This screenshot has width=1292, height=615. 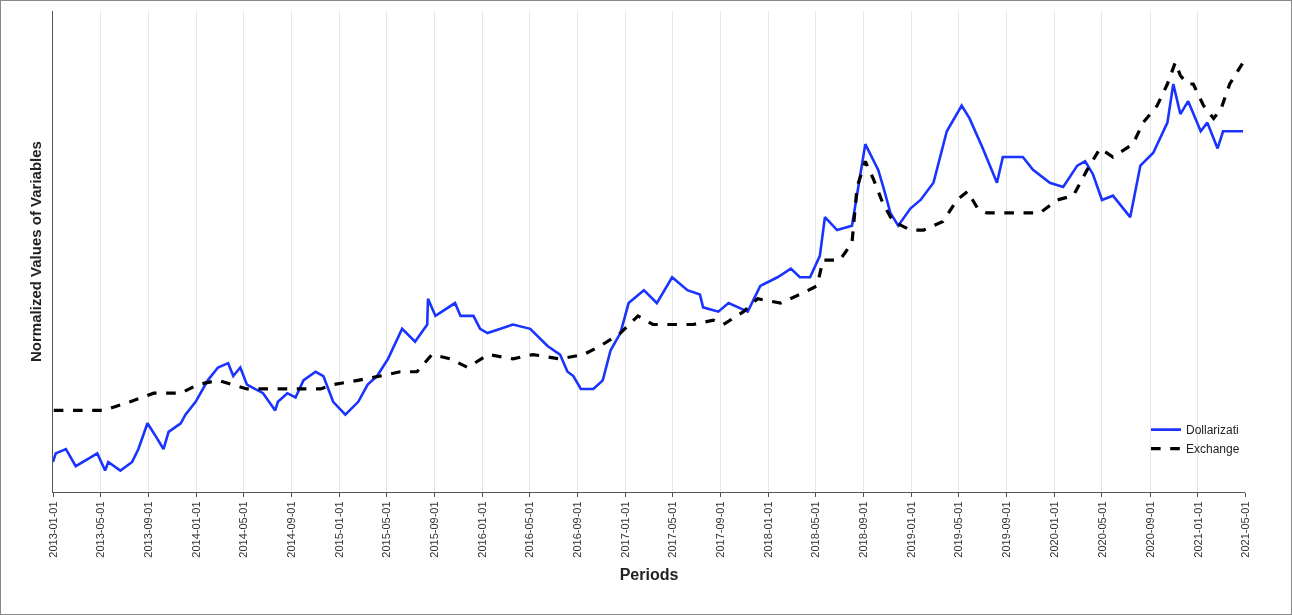 I want to click on x-tick-label: 2014-05-01, so click(x=242, y=529).